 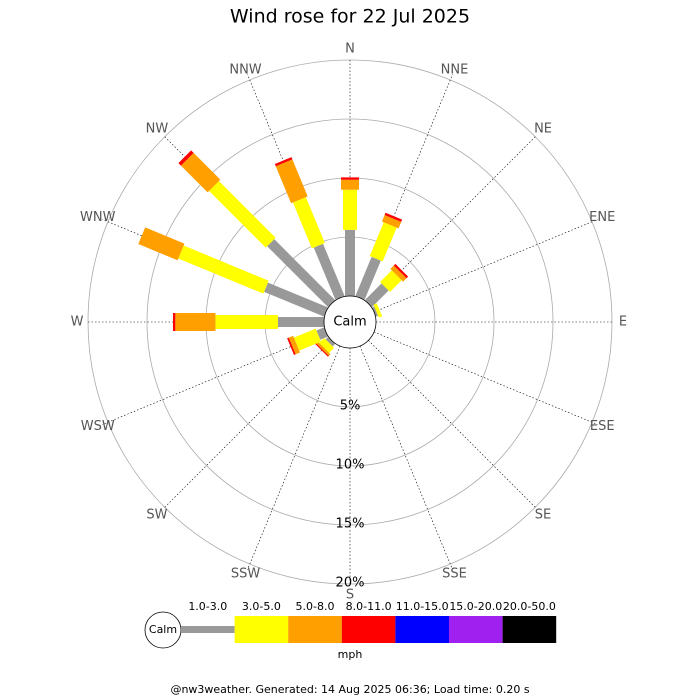 I want to click on legend-label: 20.0-50.0, so click(x=529, y=606).